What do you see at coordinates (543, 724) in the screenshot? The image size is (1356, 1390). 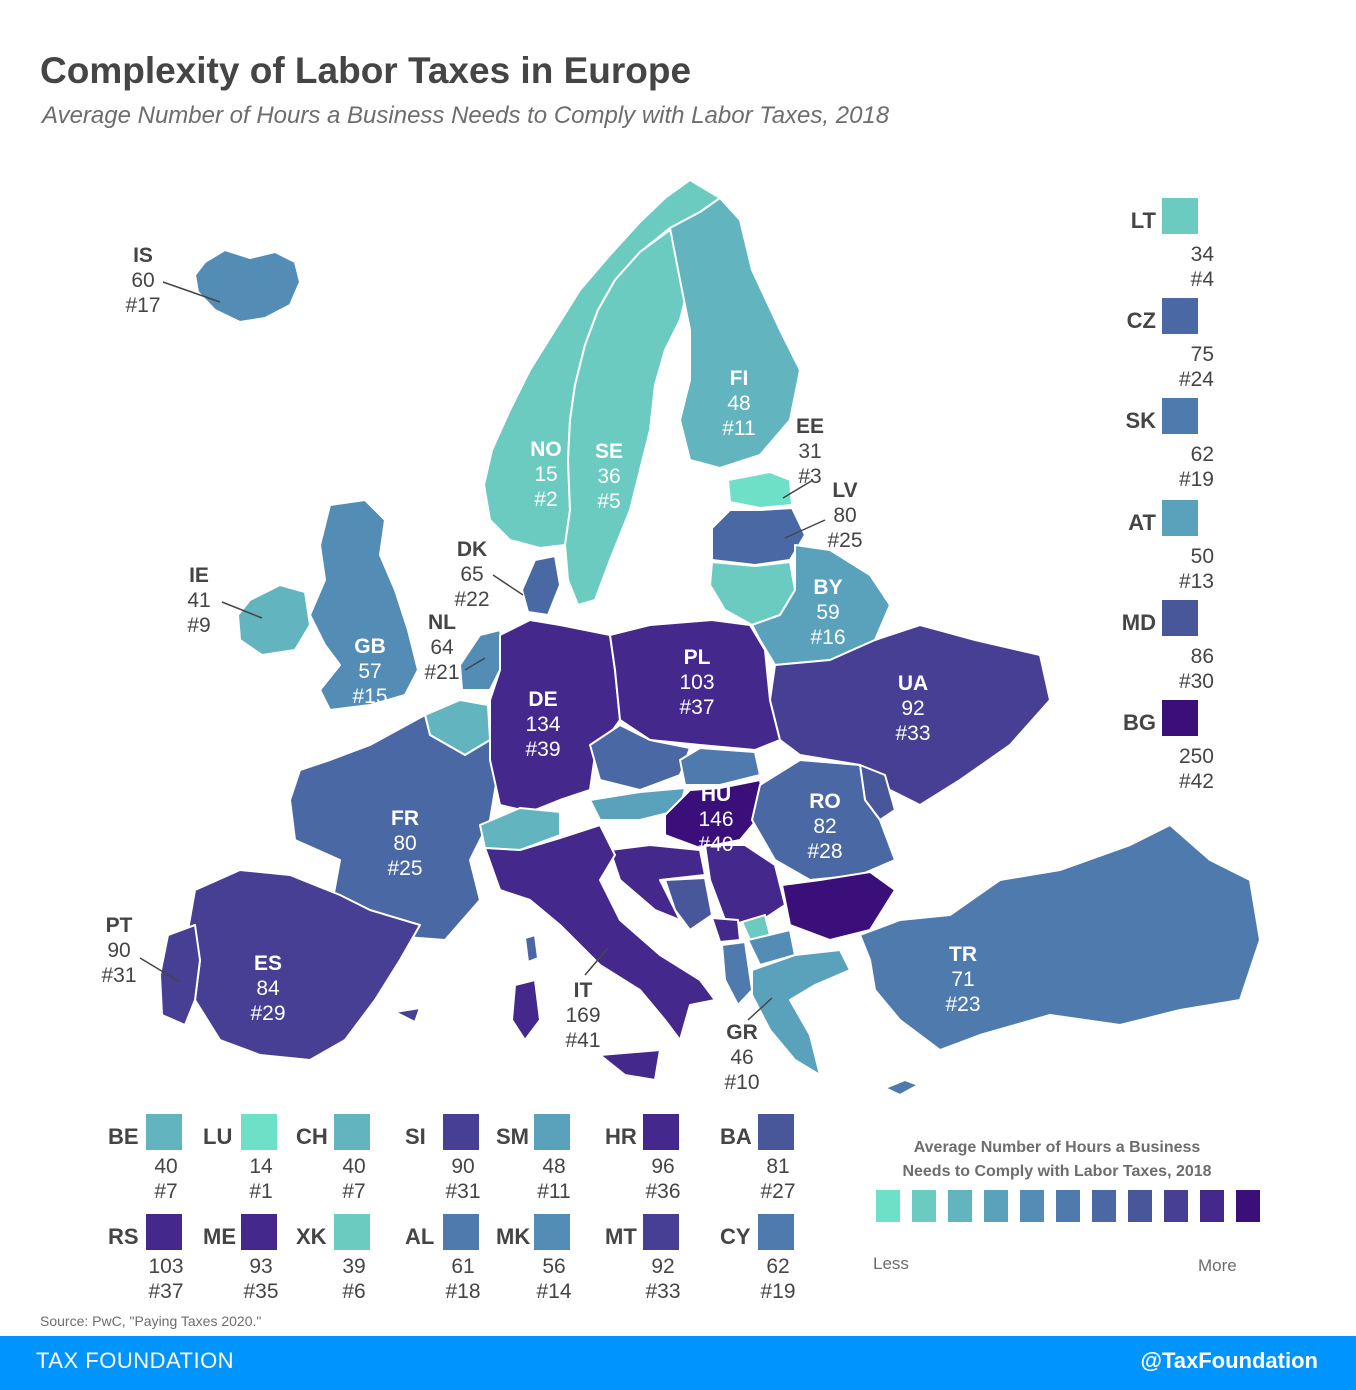 I see `country-label-de: DE 134 #39` at bounding box center [543, 724].